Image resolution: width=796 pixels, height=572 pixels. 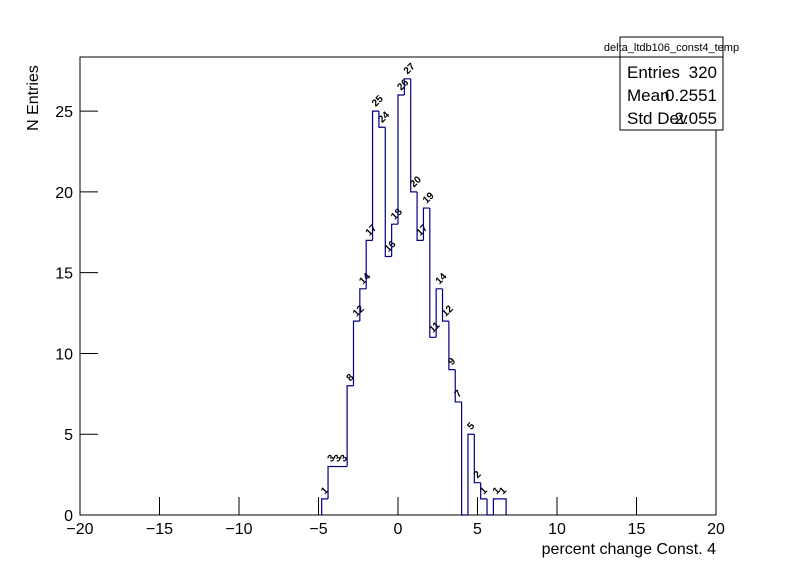 I want to click on y-axis-title: N Entries, so click(x=33, y=98).